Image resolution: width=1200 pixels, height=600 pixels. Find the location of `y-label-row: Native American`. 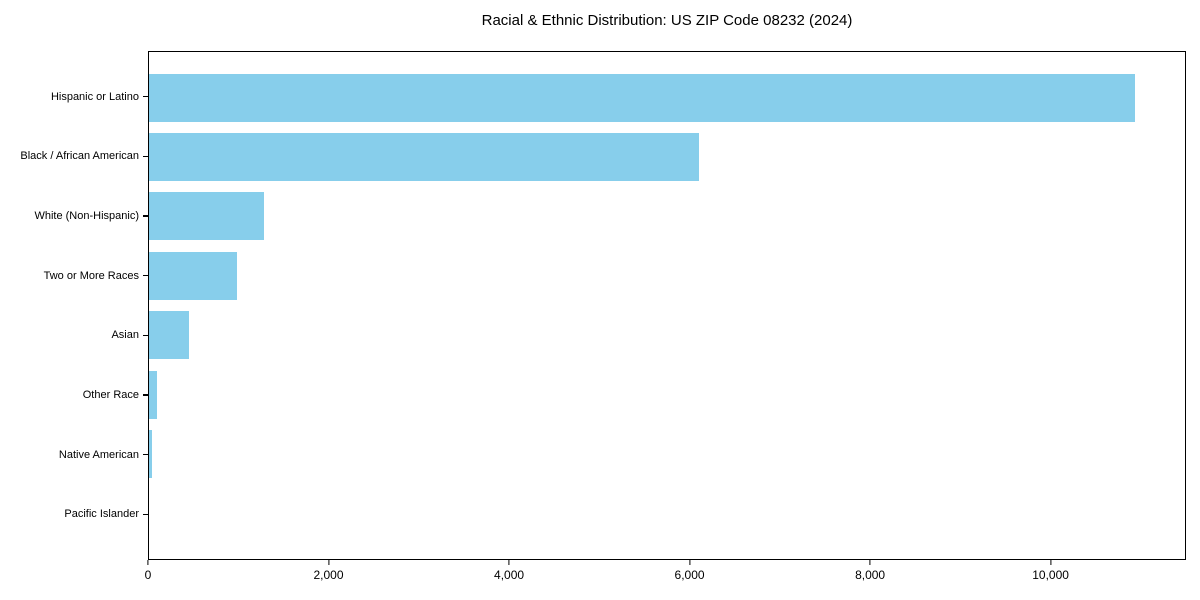

y-label-row: Native American is located at coordinates (74, 455).